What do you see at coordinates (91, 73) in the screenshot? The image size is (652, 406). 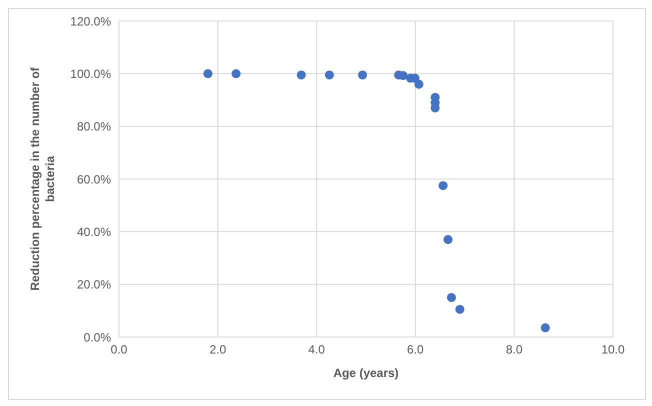 I see `y-tick-label: 100.0%` at bounding box center [91, 73].